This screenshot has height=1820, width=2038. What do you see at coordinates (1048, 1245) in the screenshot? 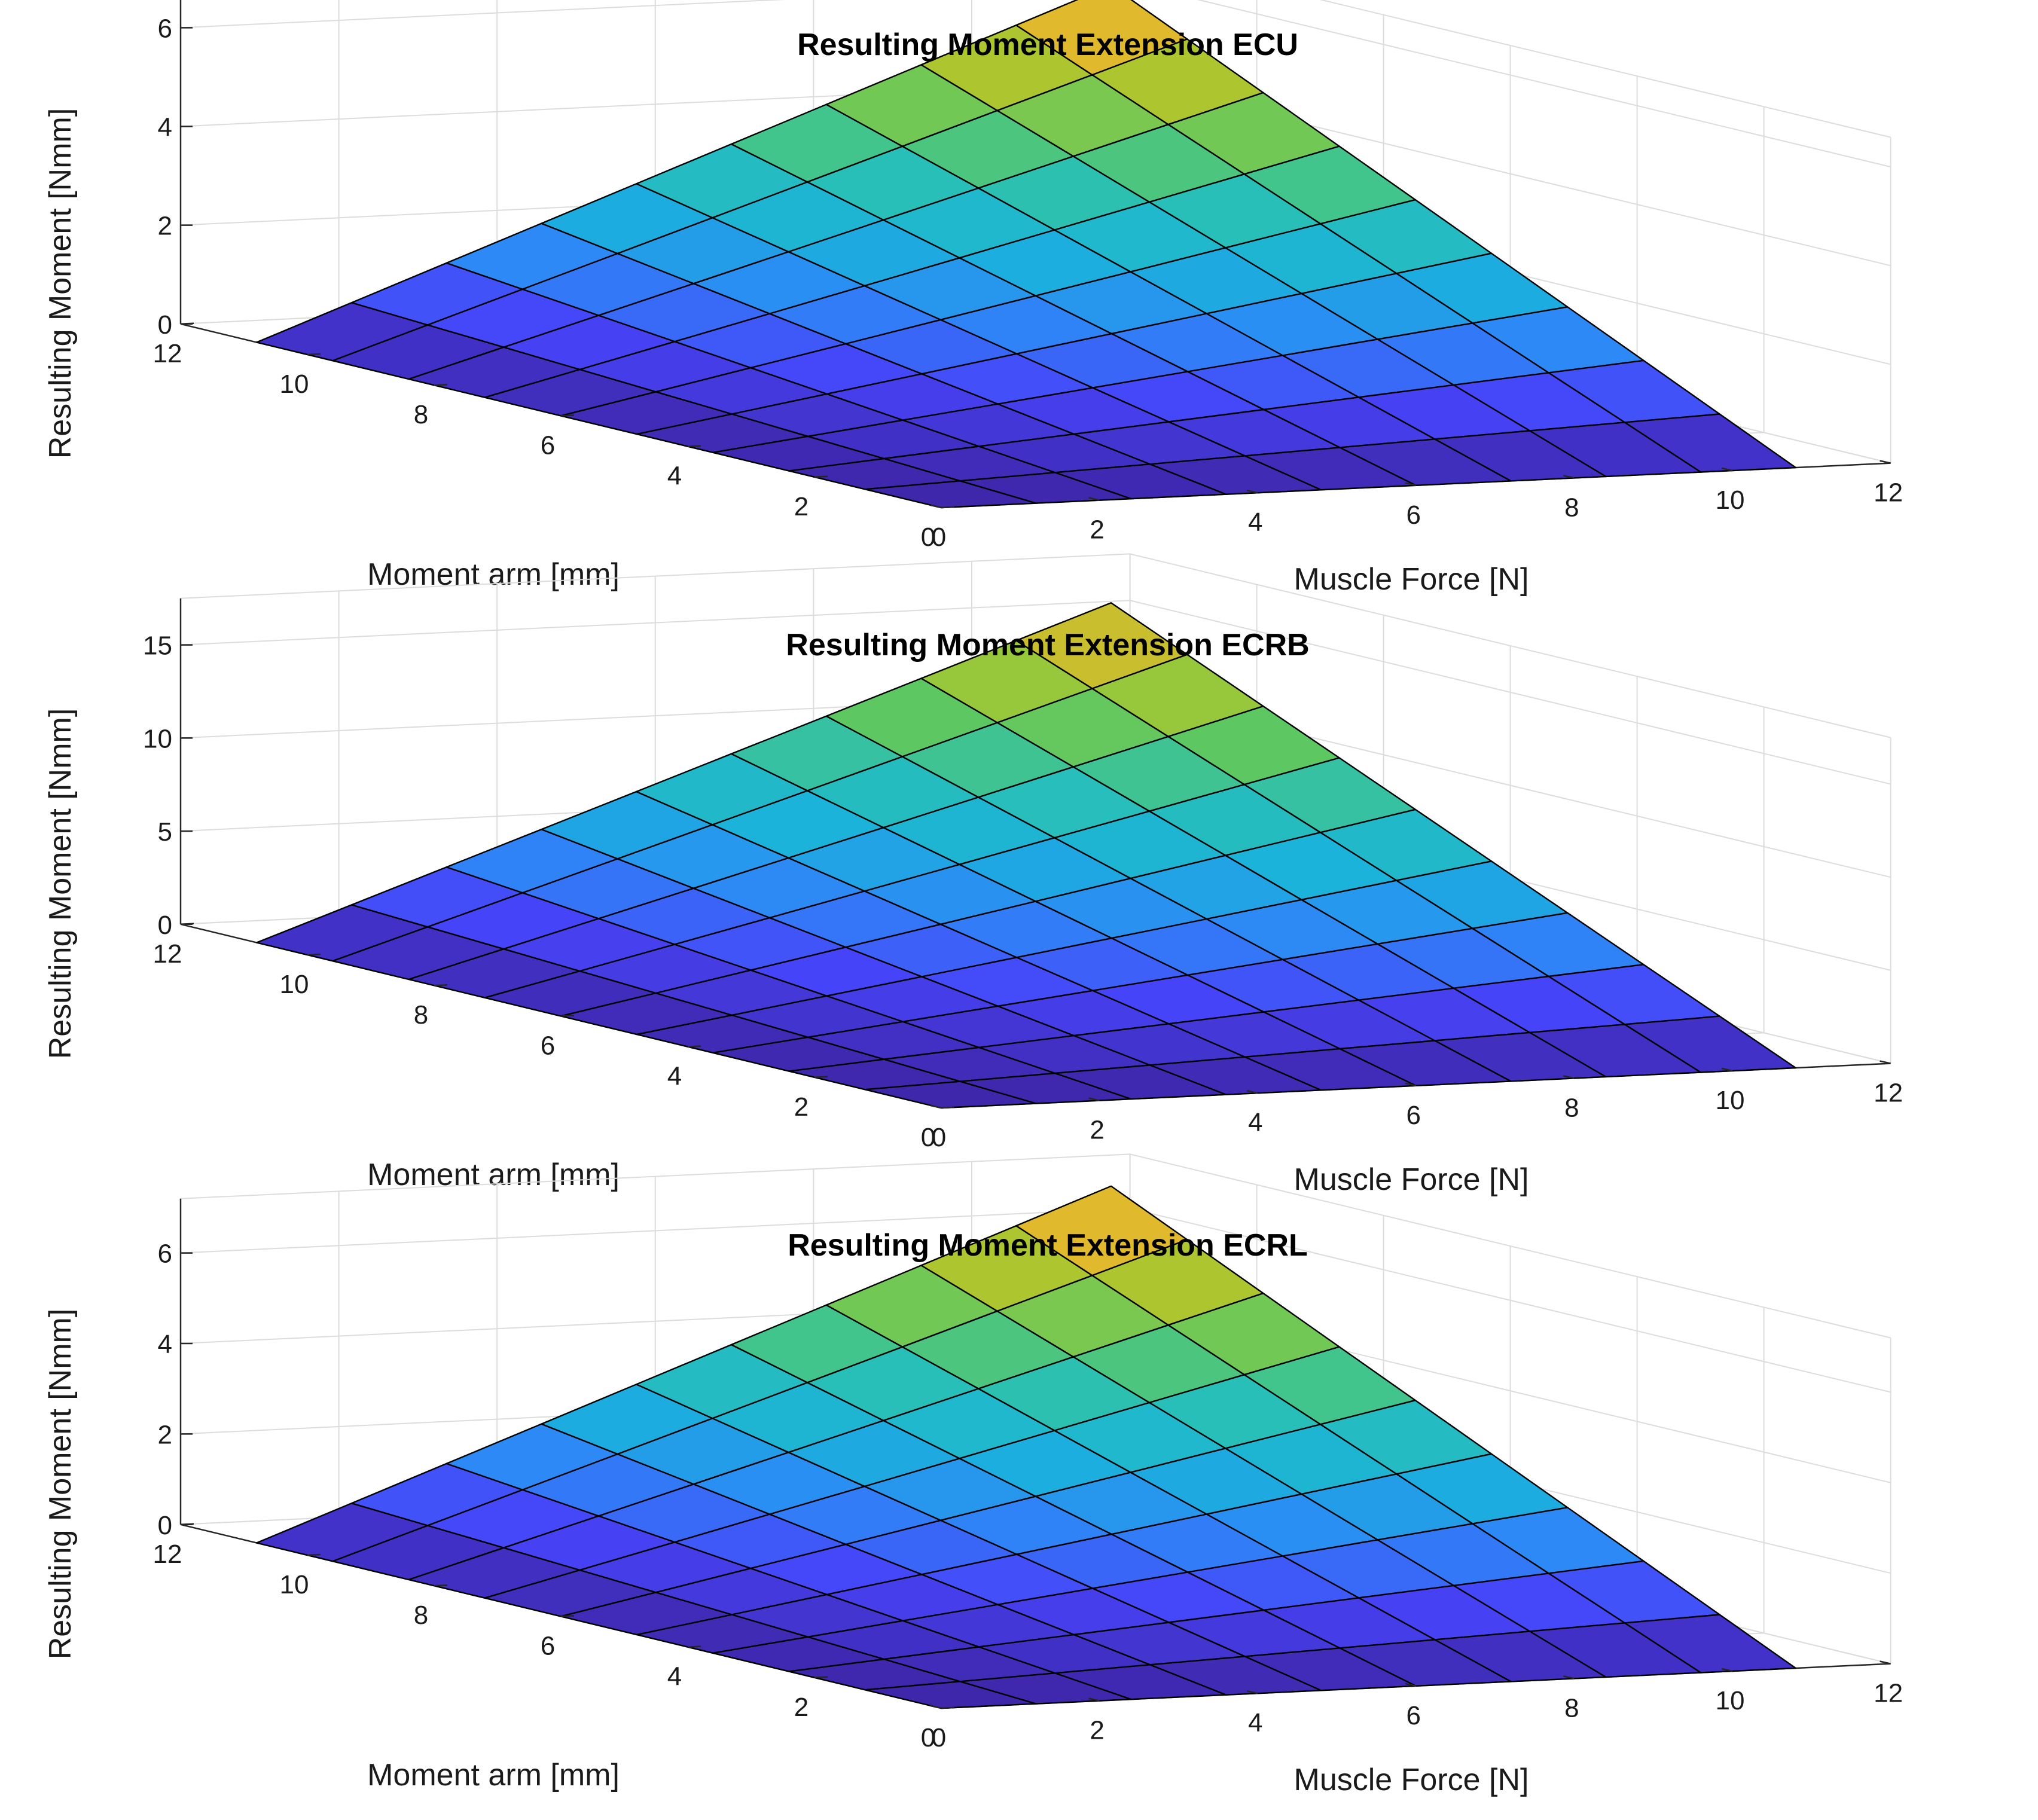
I see `chart-title: Resulting Moment Extension ECRL` at bounding box center [1048, 1245].